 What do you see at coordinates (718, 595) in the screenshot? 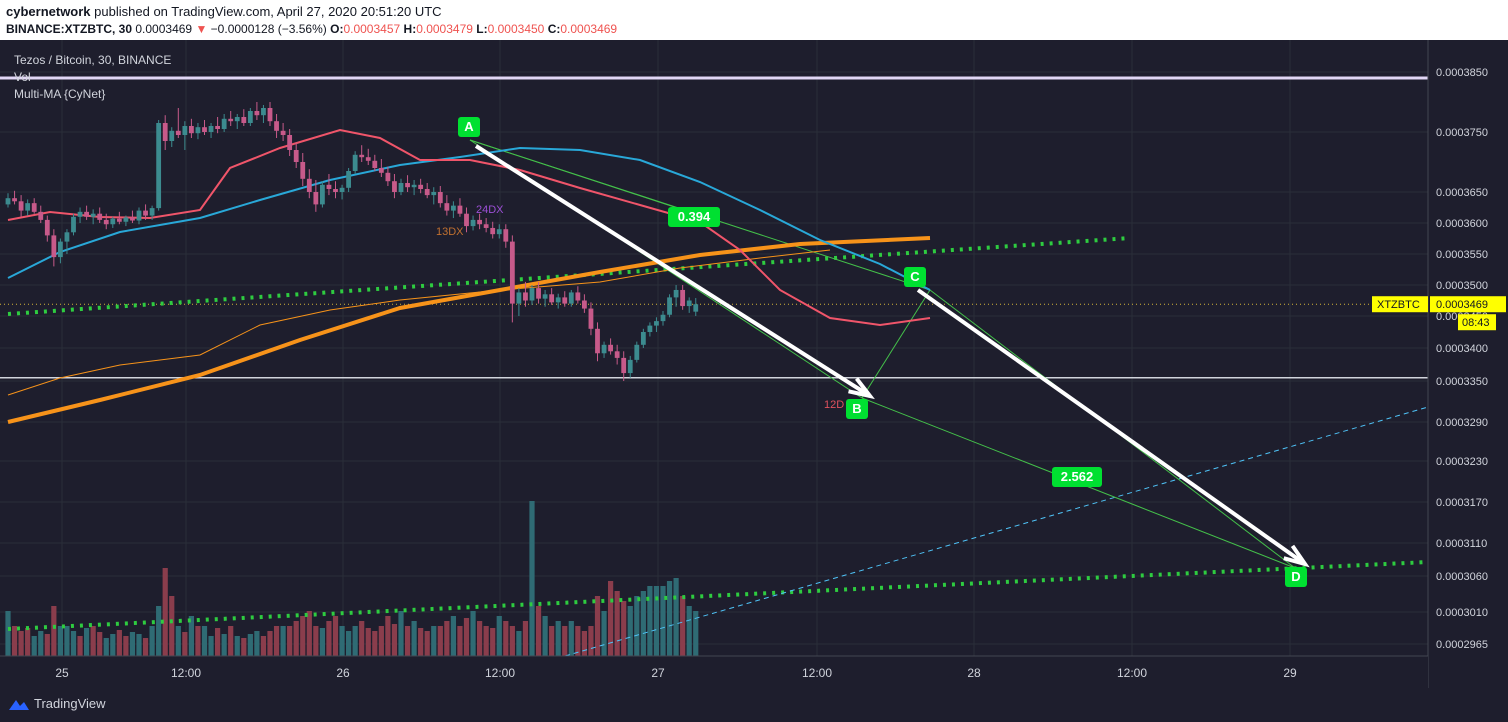
I see `support-dotted-lower` at bounding box center [718, 595].